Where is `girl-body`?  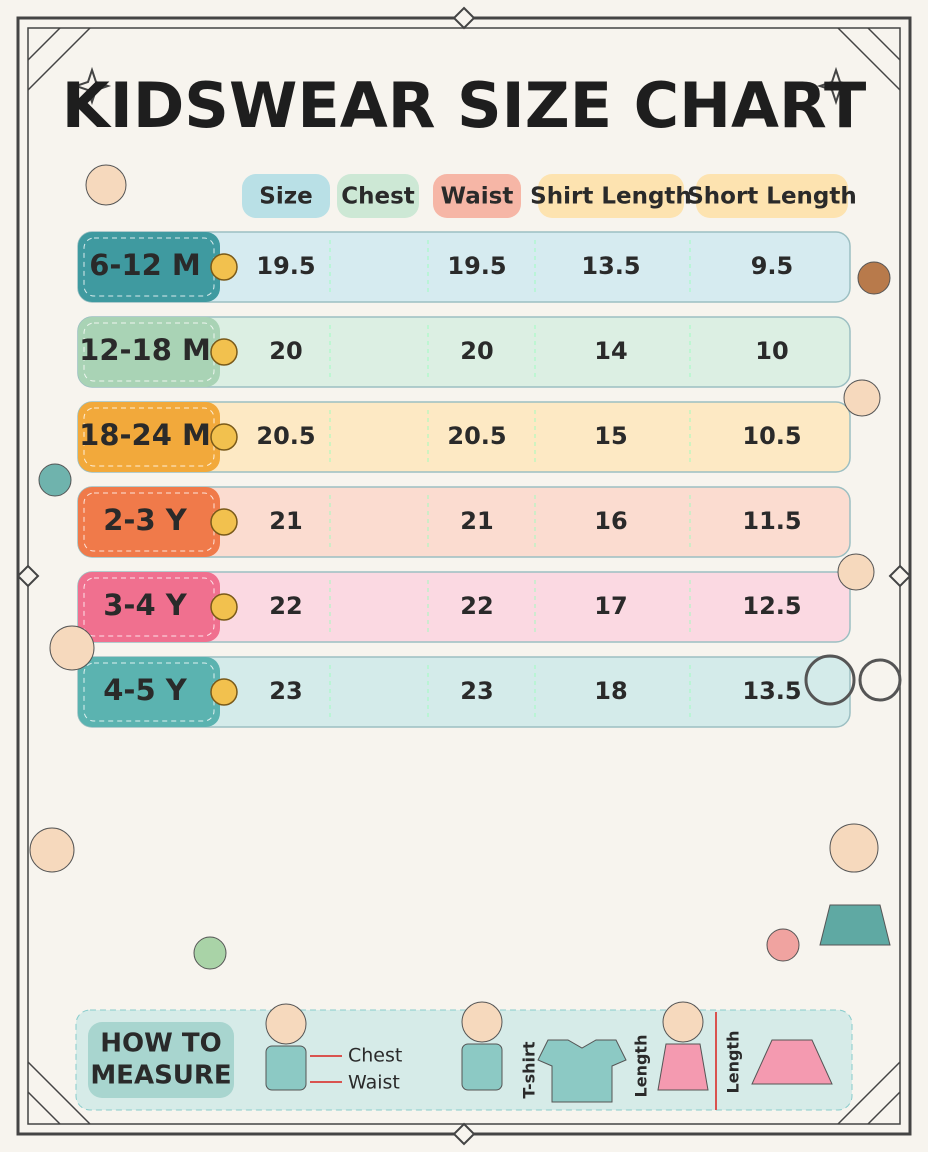 girl-body is located at coordinates (683, 1067).